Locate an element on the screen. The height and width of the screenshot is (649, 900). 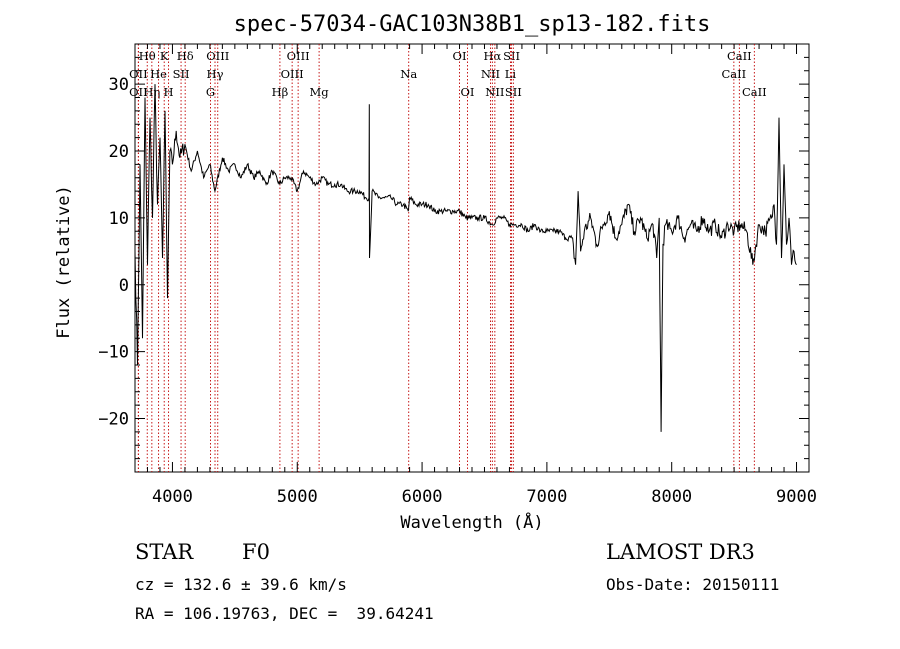
spectral-line-label: Hα is located at coordinates (492, 56).